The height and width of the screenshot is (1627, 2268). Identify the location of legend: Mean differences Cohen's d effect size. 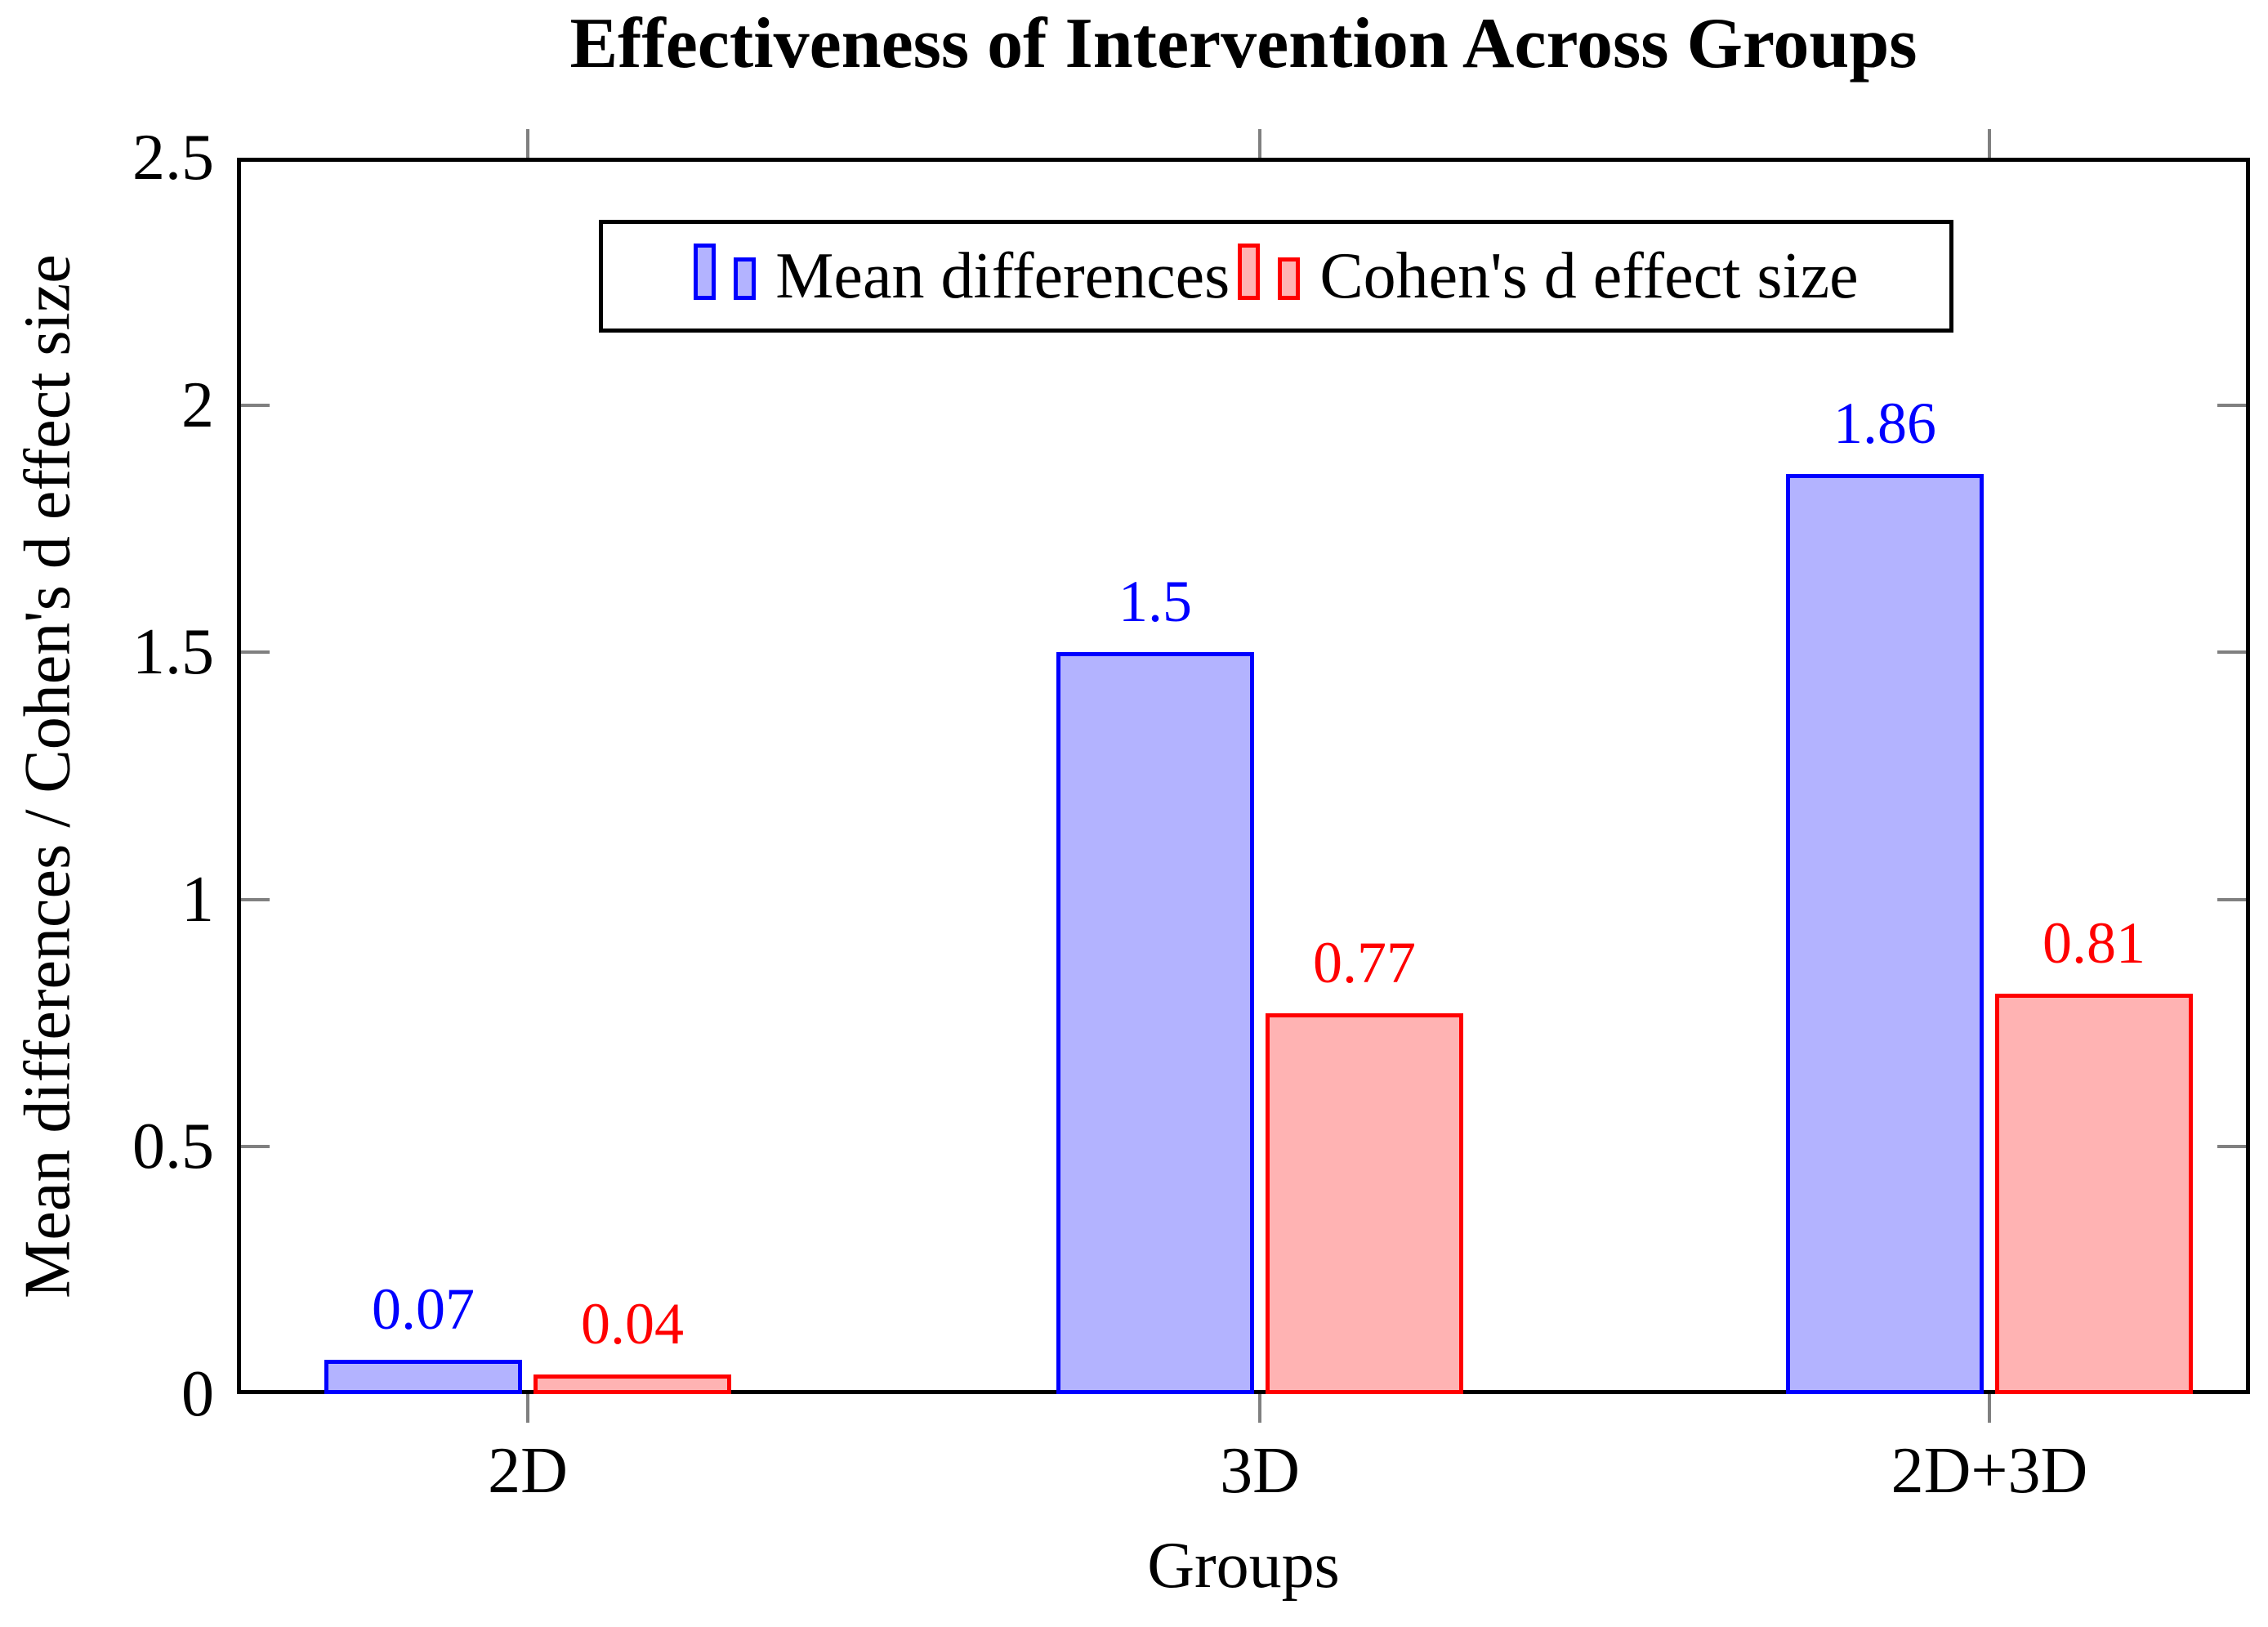
(1276, 276).